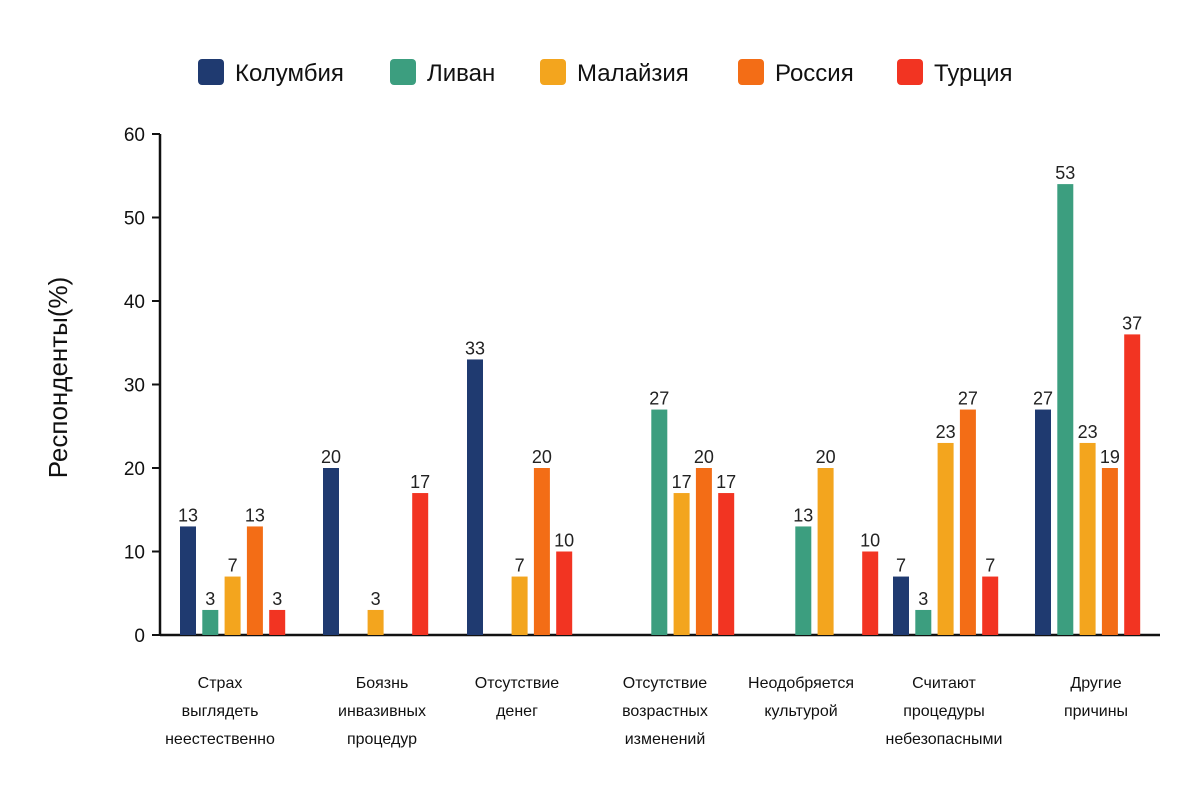 Image resolution: width=1200 pixels, height=789 pixels. Describe the element at coordinates (134, 135) in the screenshot. I see `y-tick-label: 60` at that location.